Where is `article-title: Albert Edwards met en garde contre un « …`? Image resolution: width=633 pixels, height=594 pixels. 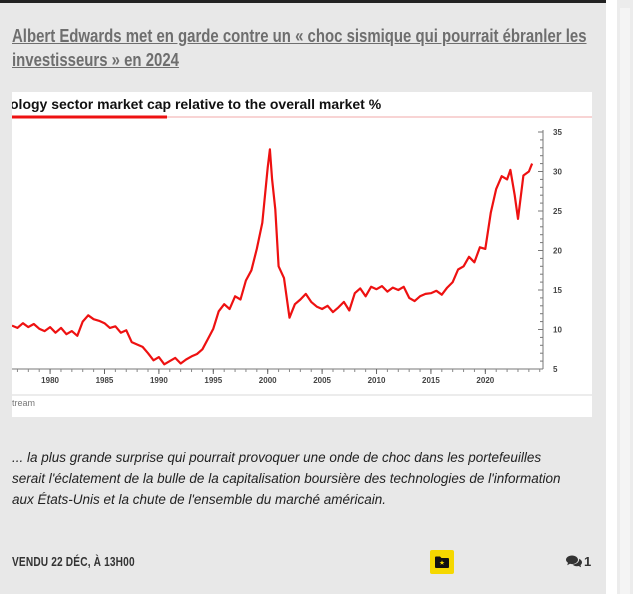
article-title: Albert Edwards met en garde contre un « … is located at coordinates (299, 48).